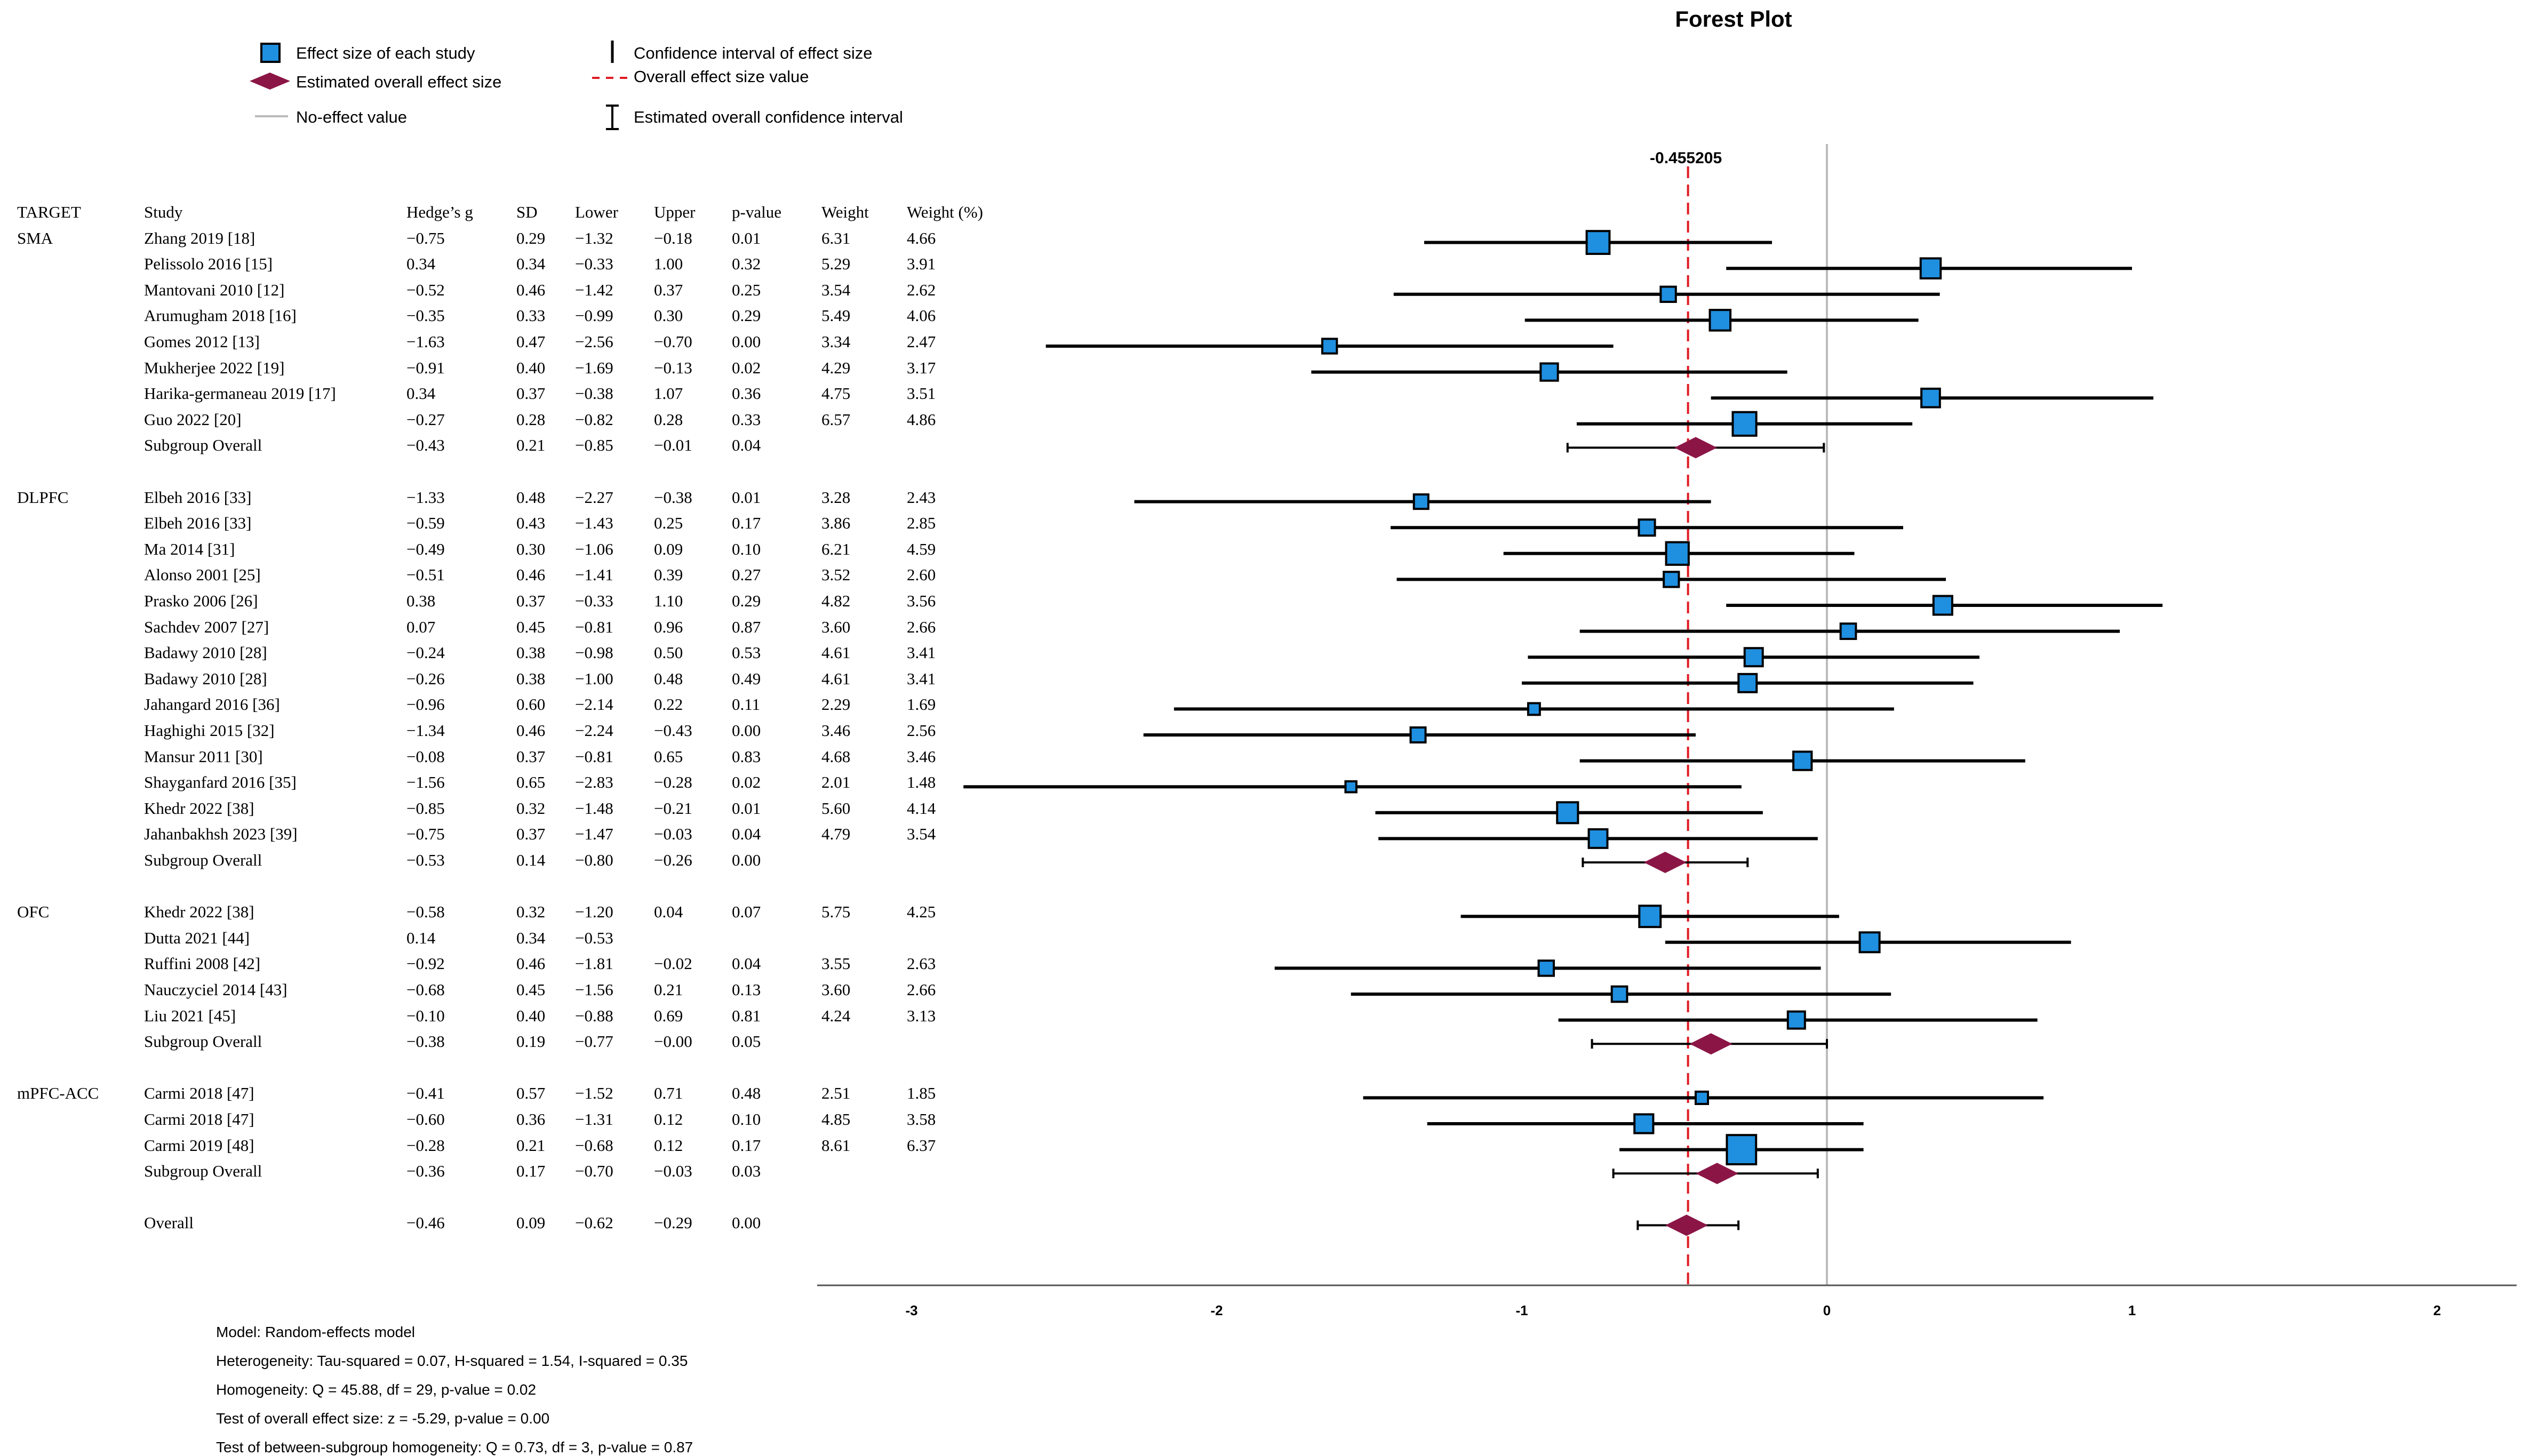 Image resolution: width=2539 pixels, height=1456 pixels. I want to click on cell-hi: 0.50, so click(668, 652).